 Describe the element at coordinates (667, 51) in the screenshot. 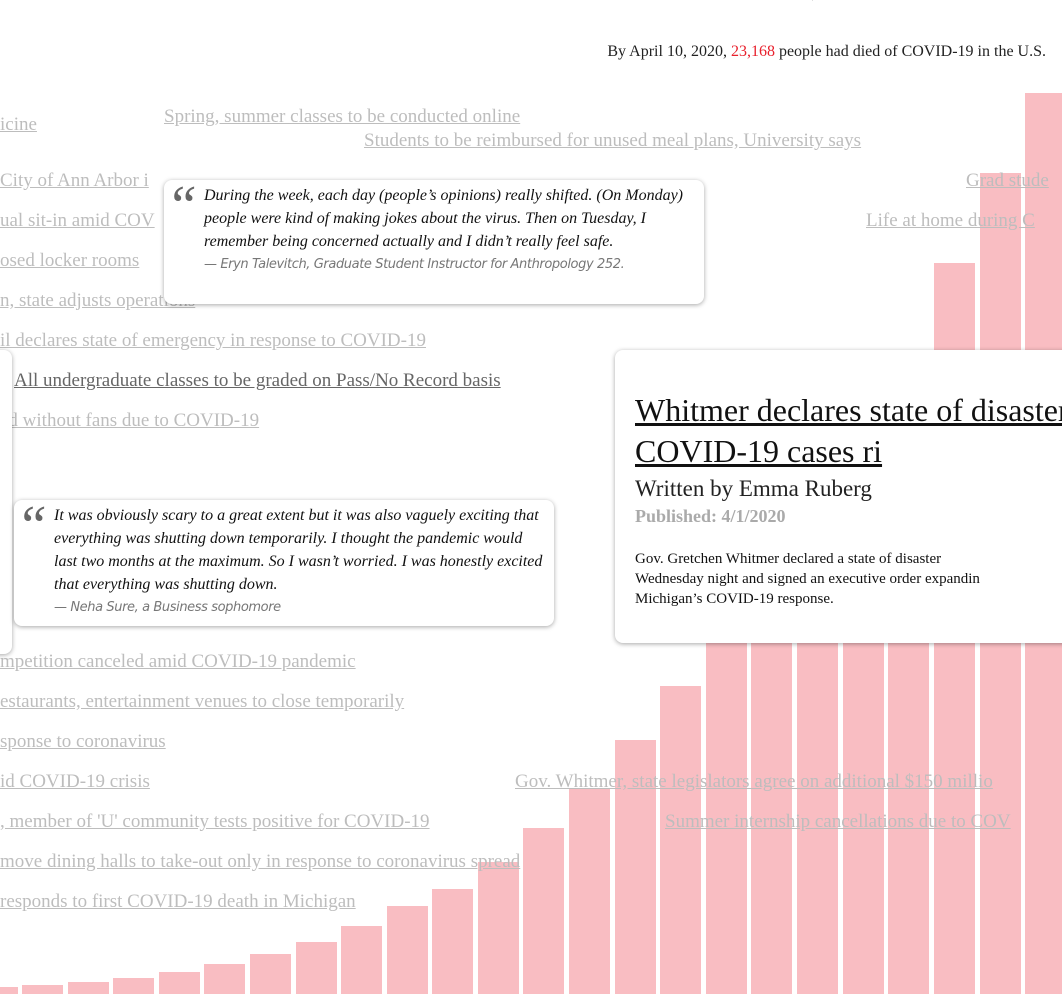

I see `summary-prefix: By April 10, 2020,` at that location.